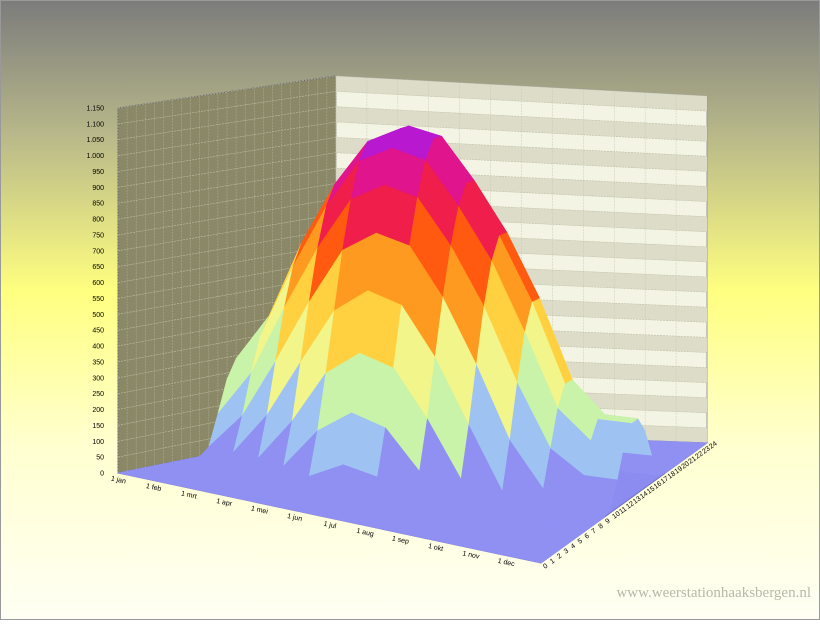  What do you see at coordinates (552, 562) in the screenshot?
I see `z-tick-label: 1` at bounding box center [552, 562].